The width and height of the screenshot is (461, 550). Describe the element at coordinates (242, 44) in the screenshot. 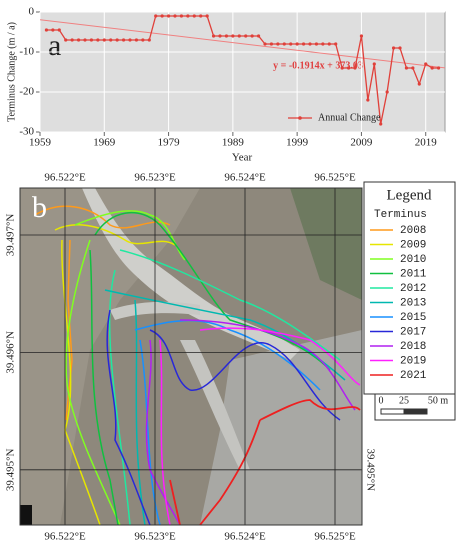

I see `trend-line` at that location.